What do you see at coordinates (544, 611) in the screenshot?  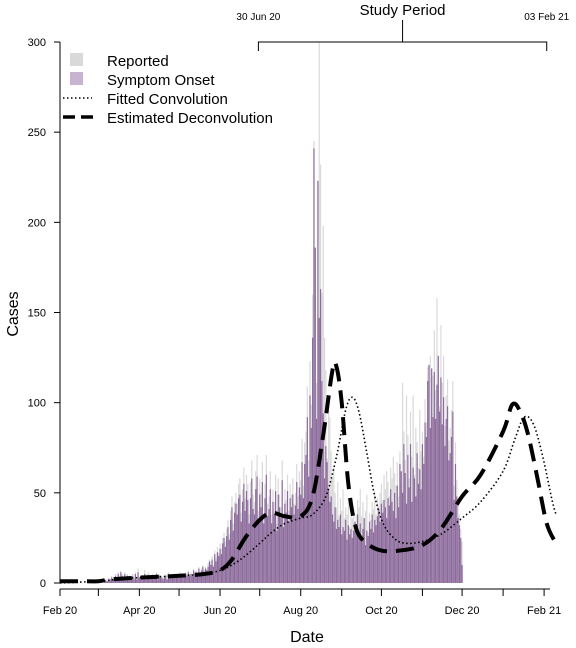 I see `x-tick-label: Feb 21` at bounding box center [544, 611].